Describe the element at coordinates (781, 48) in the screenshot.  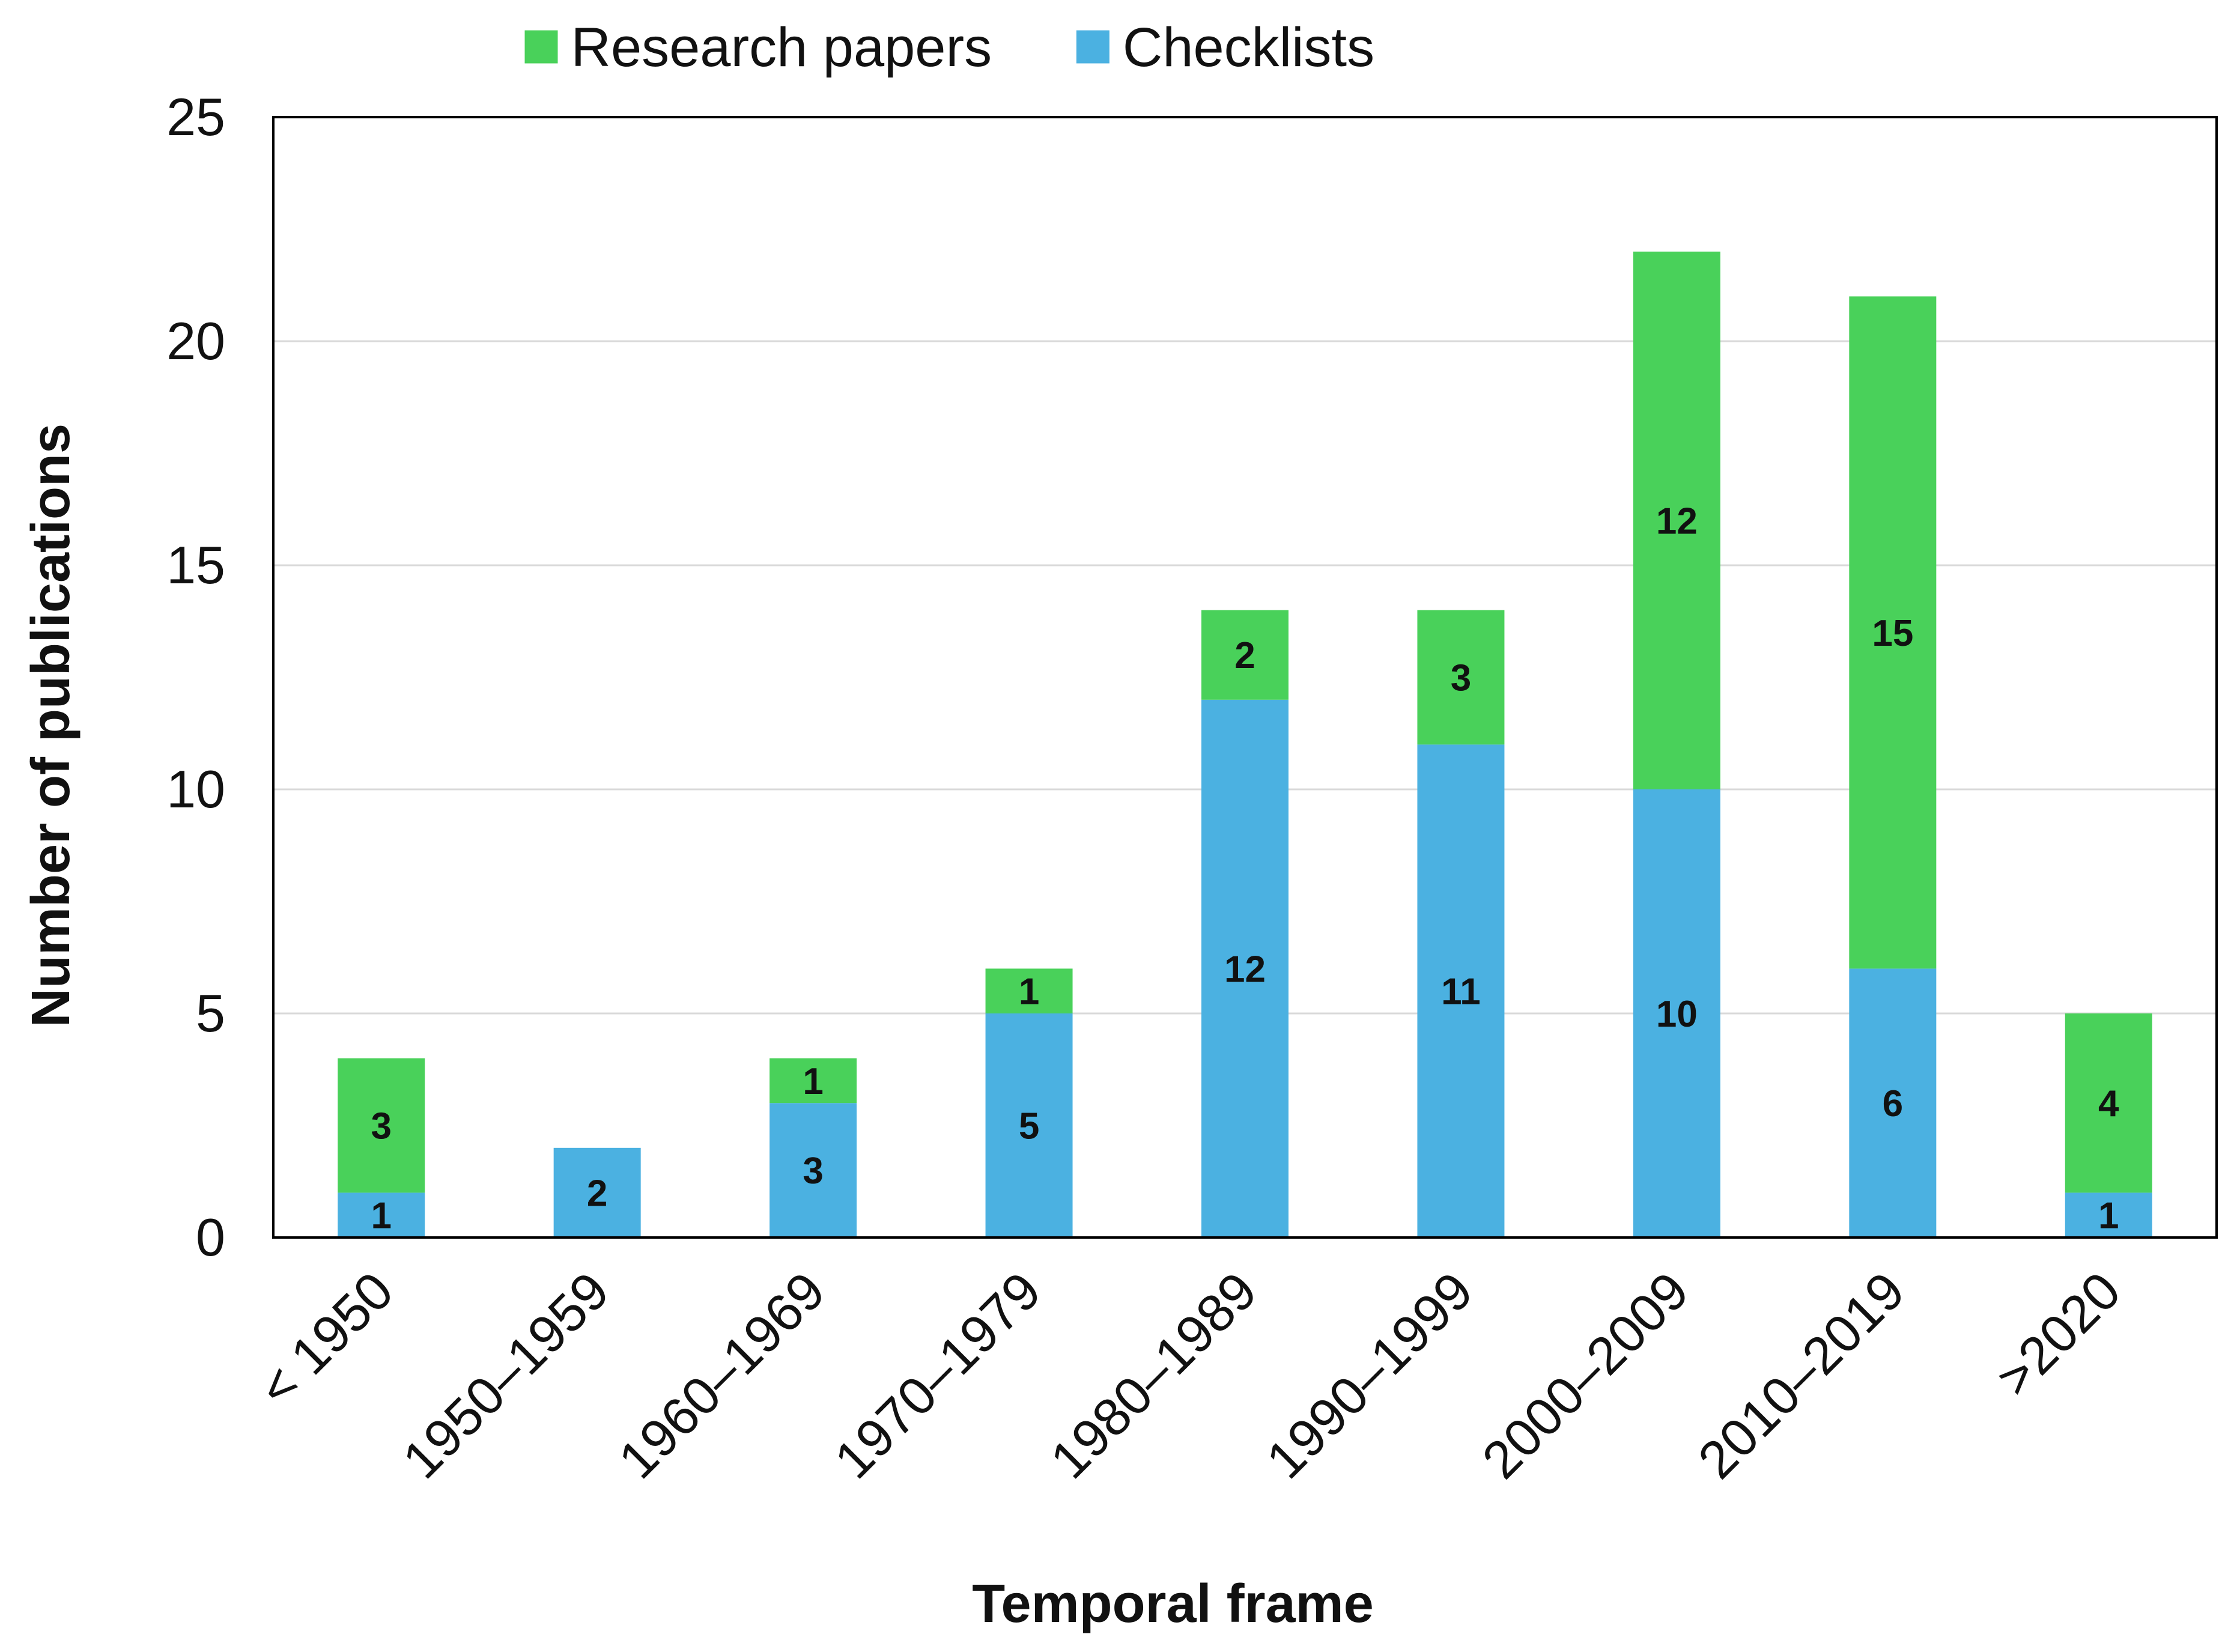
I see `legend-label: Research papers` at that location.